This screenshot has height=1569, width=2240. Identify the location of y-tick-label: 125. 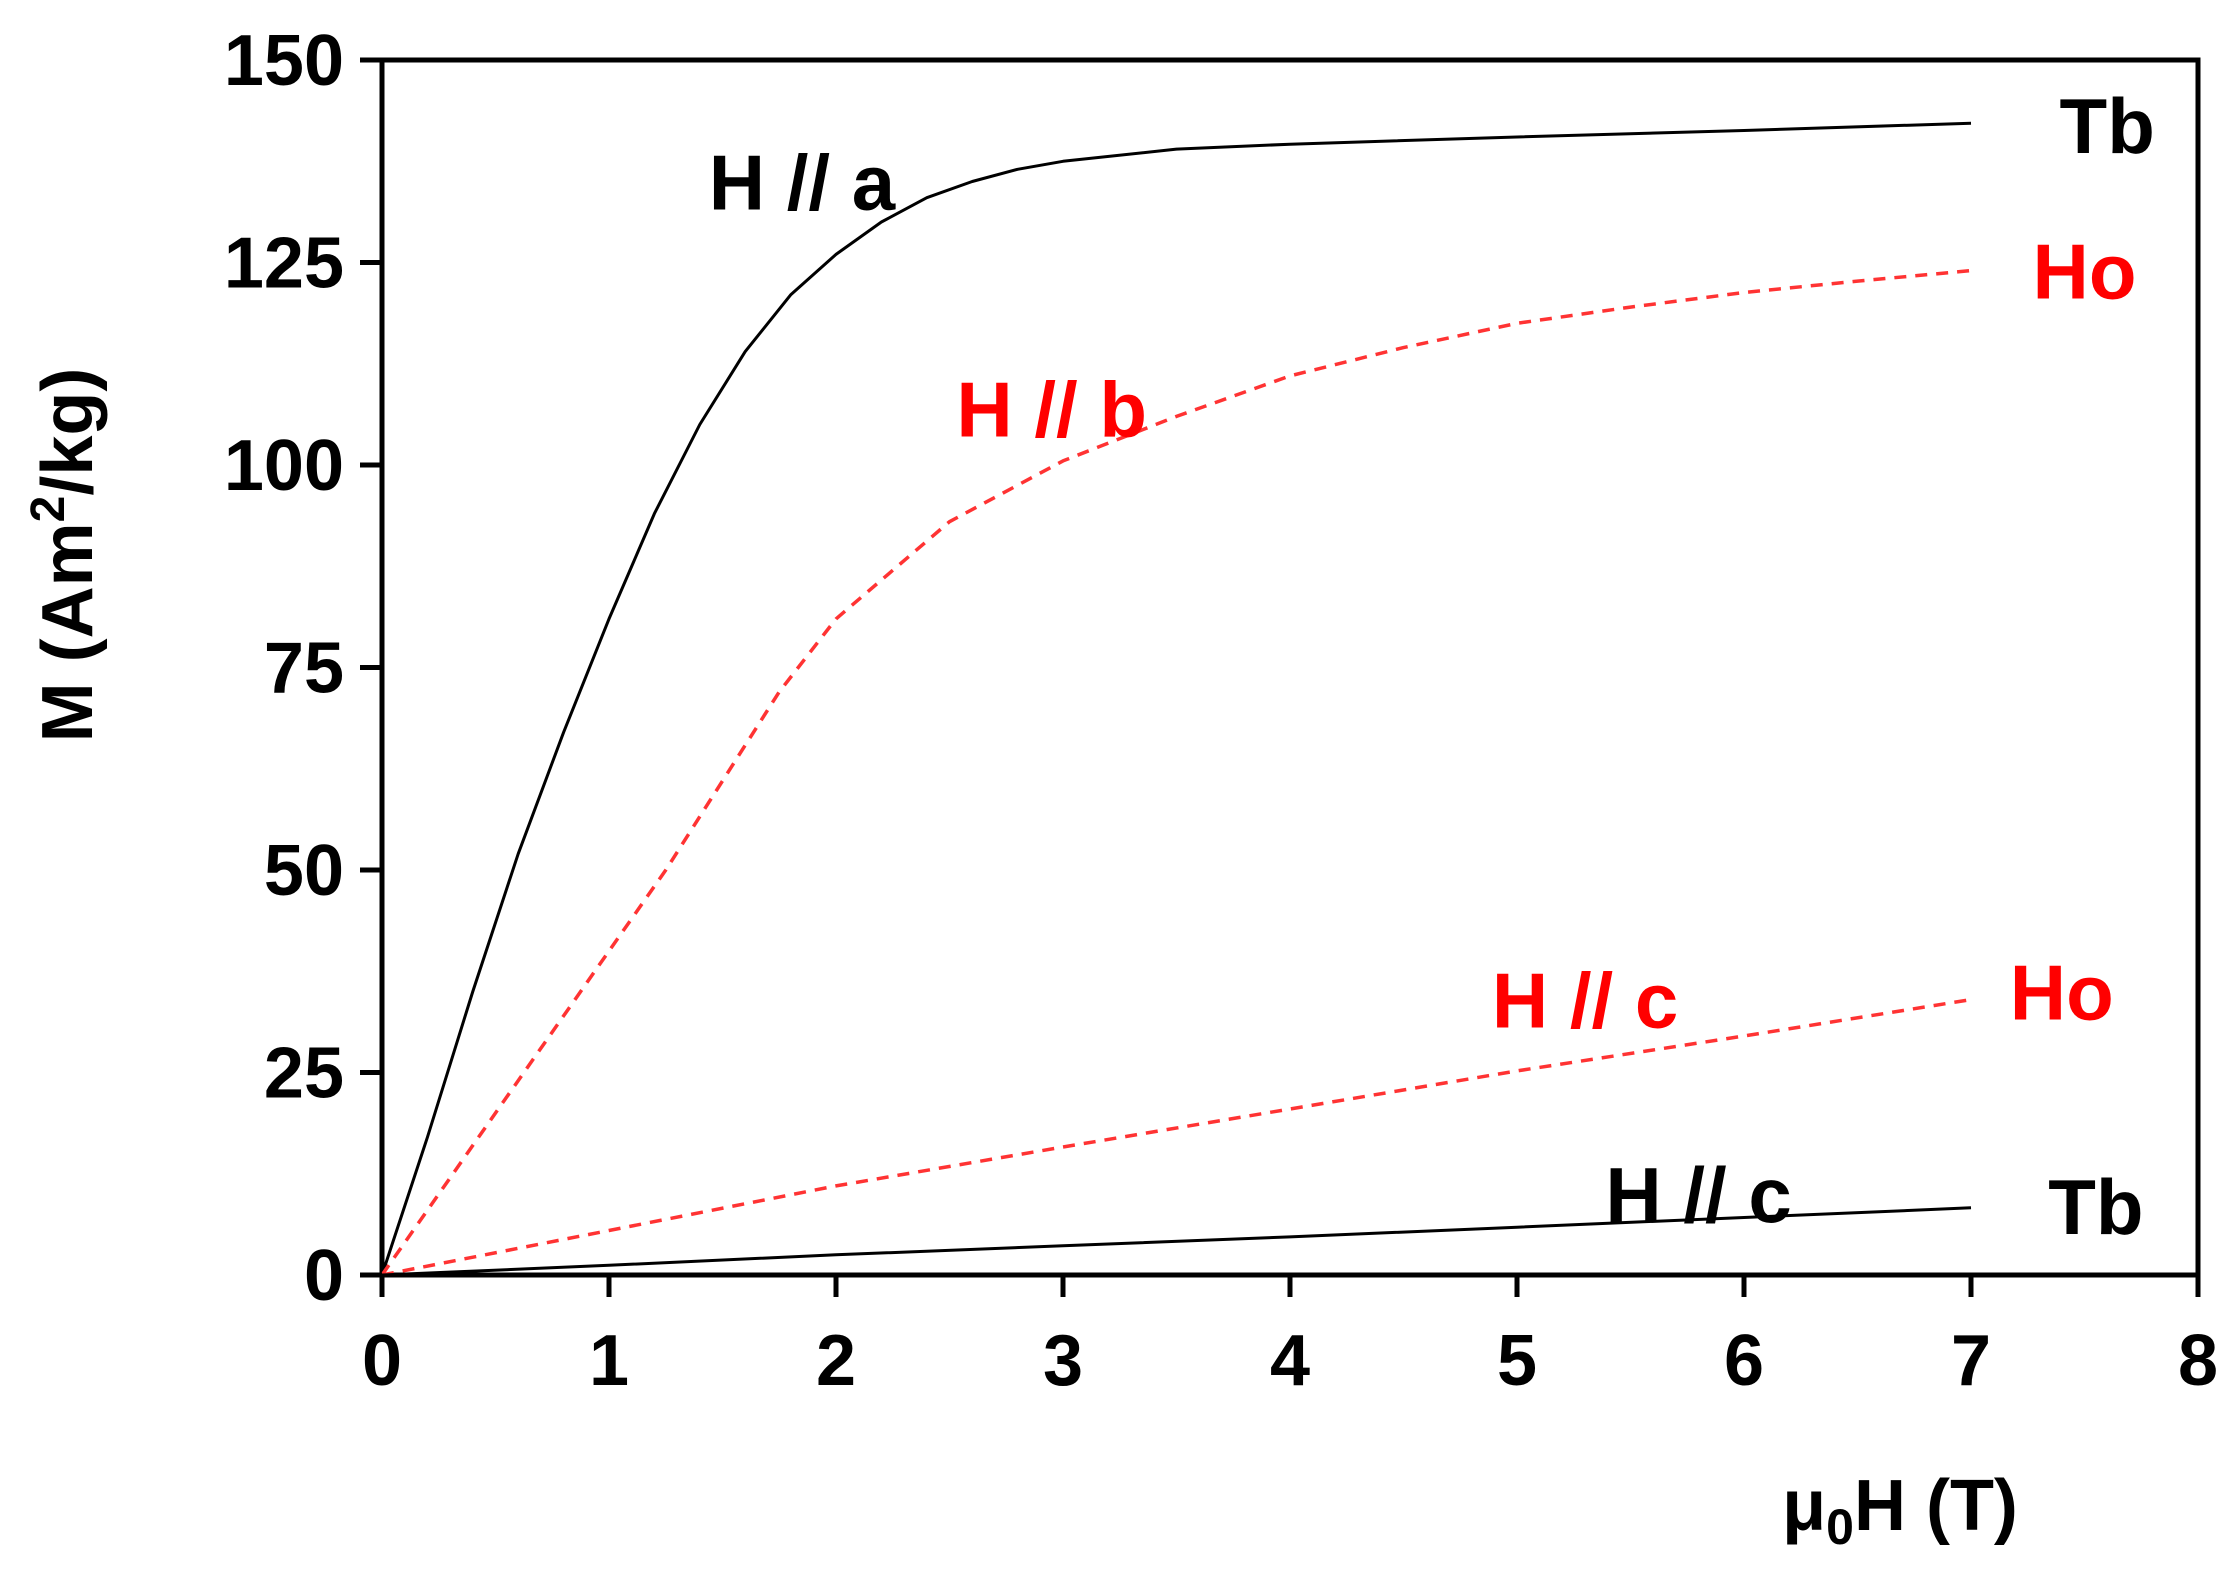
(284, 264).